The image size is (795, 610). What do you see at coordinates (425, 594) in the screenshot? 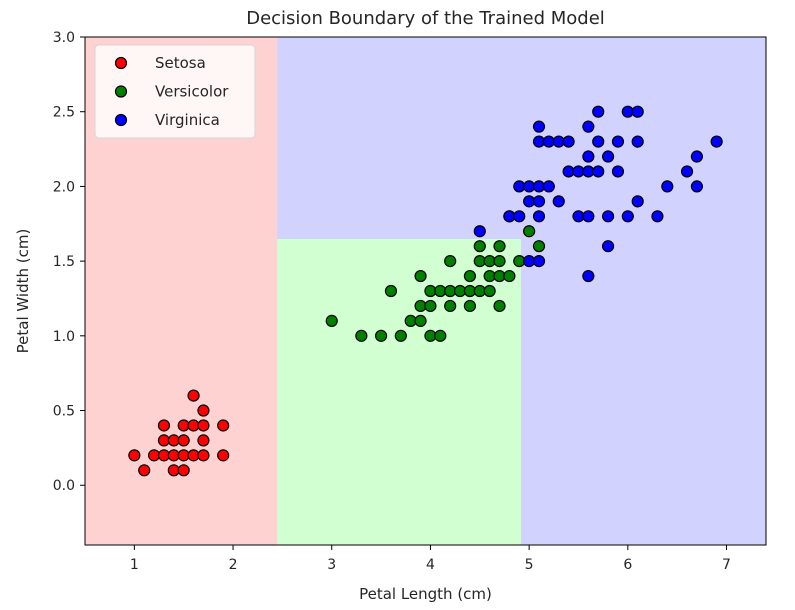
I see `x-axis-label: Petal Length (cm)` at bounding box center [425, 594].